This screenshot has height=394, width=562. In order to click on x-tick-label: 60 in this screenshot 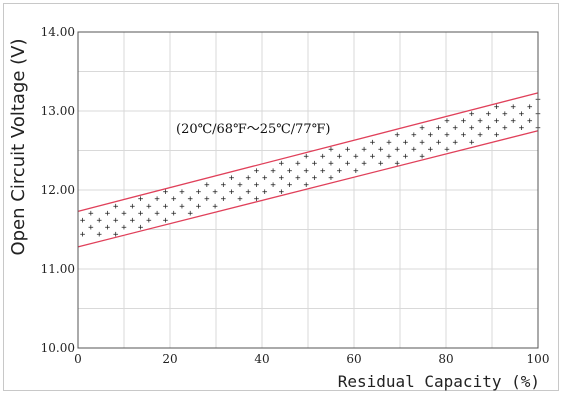, I will do `click(353, 359)`.